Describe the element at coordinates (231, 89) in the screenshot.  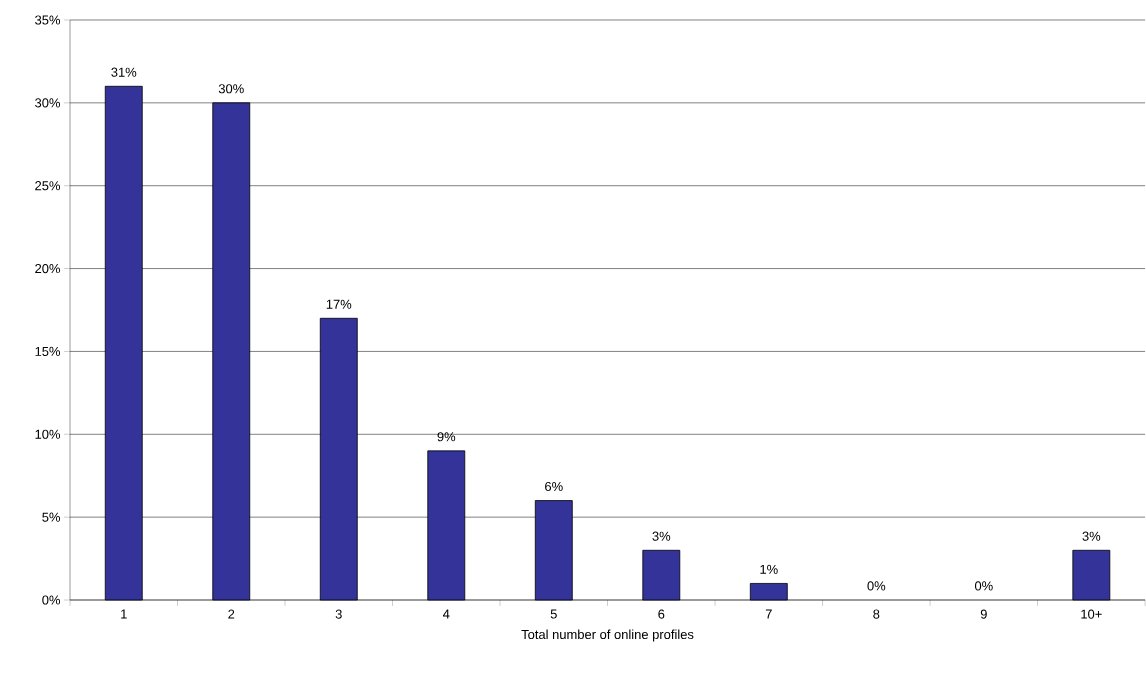
I see `data-label: 30%` at that location.